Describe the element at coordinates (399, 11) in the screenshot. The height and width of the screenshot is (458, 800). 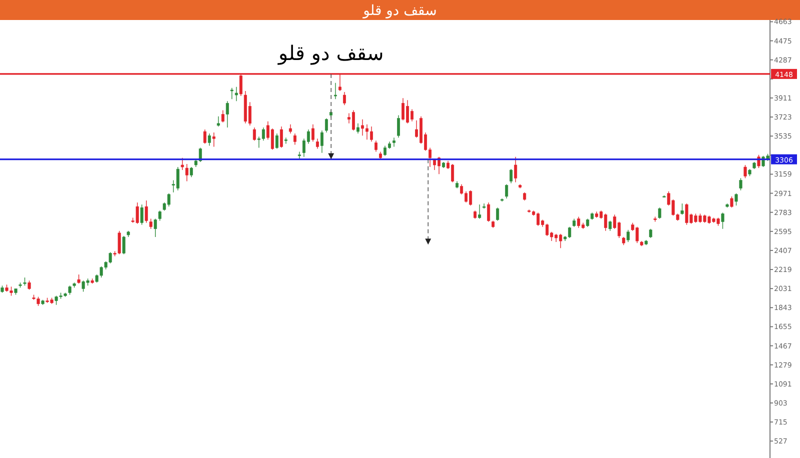
I see `chart-title: سقف دو قلو` at that location.